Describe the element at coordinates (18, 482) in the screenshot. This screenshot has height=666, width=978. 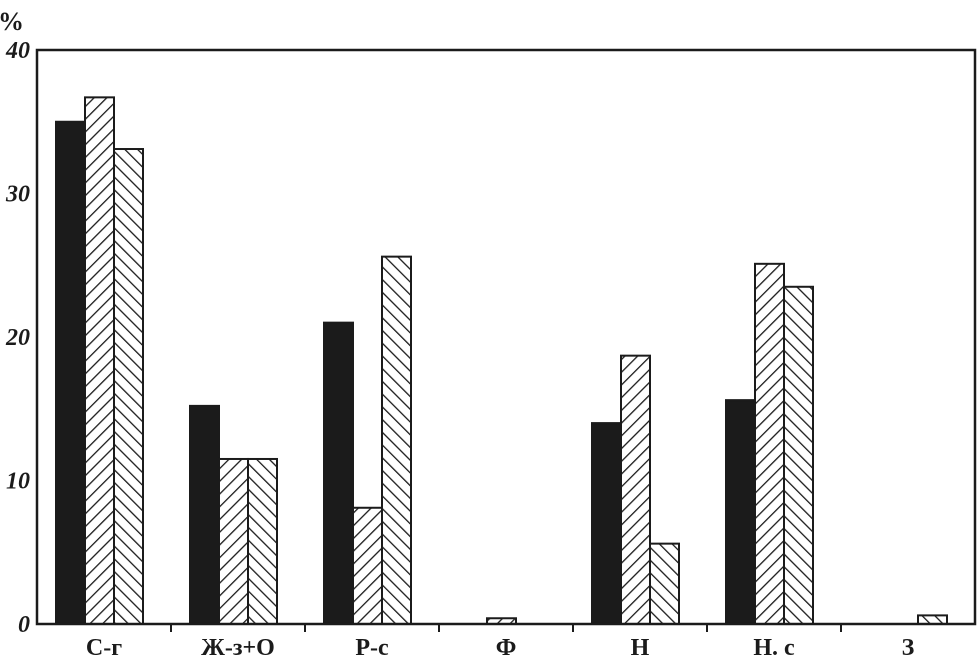
I see `y-tick-label: 10` at that location.